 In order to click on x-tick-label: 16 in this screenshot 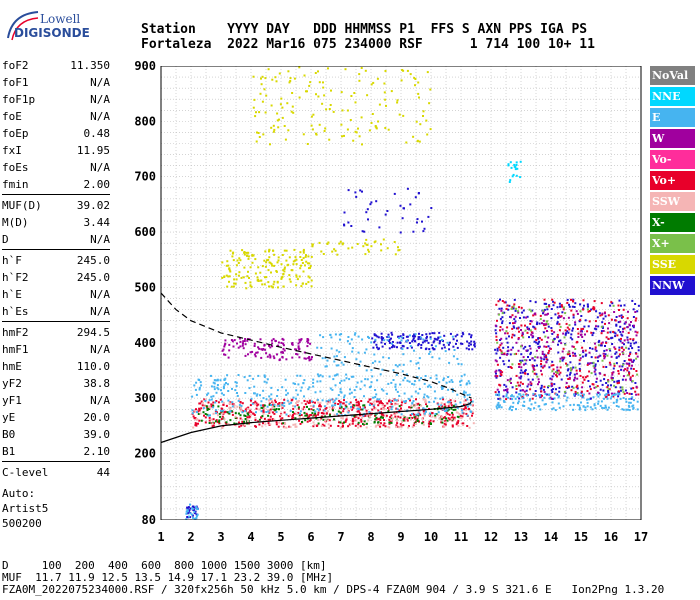, I will do `click(611, 537)`.